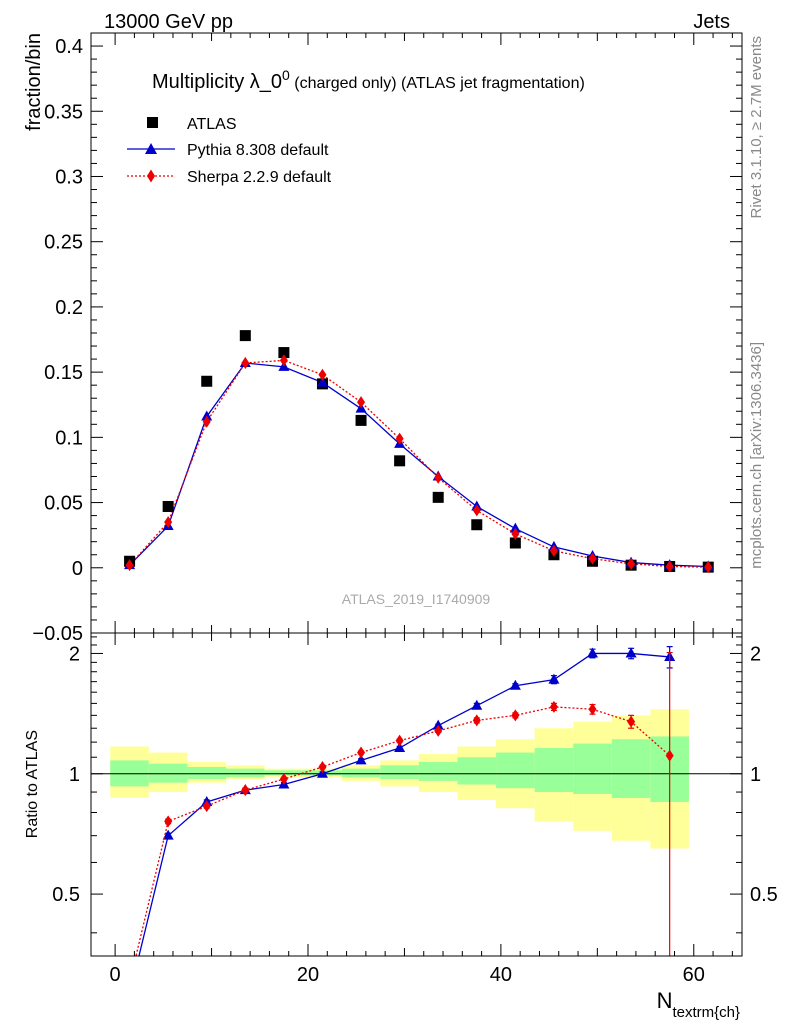 This screenshot has height=1024, width=786. What do you see at coordinates (63, 112) in the screenshot?
I see `top-ytick-label: 0.35` at bounding box center [63, 112].